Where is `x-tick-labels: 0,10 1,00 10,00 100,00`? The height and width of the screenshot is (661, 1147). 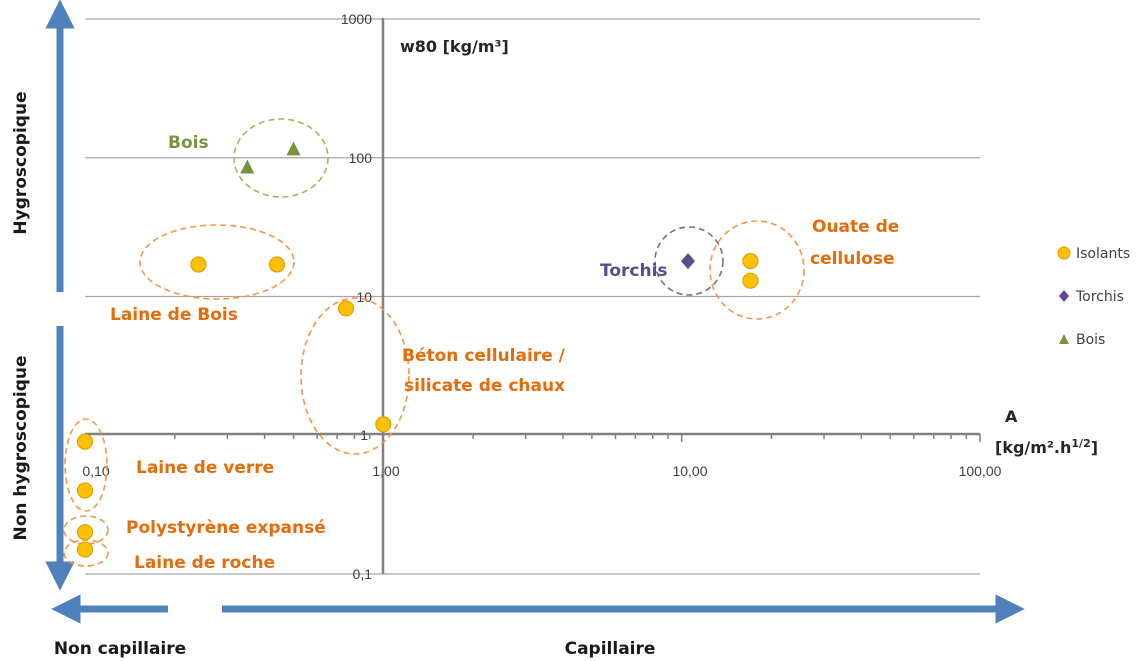 x-tick-labels: 0,10 1,00 10,00 100,00 is located at coordinates (541, 471).